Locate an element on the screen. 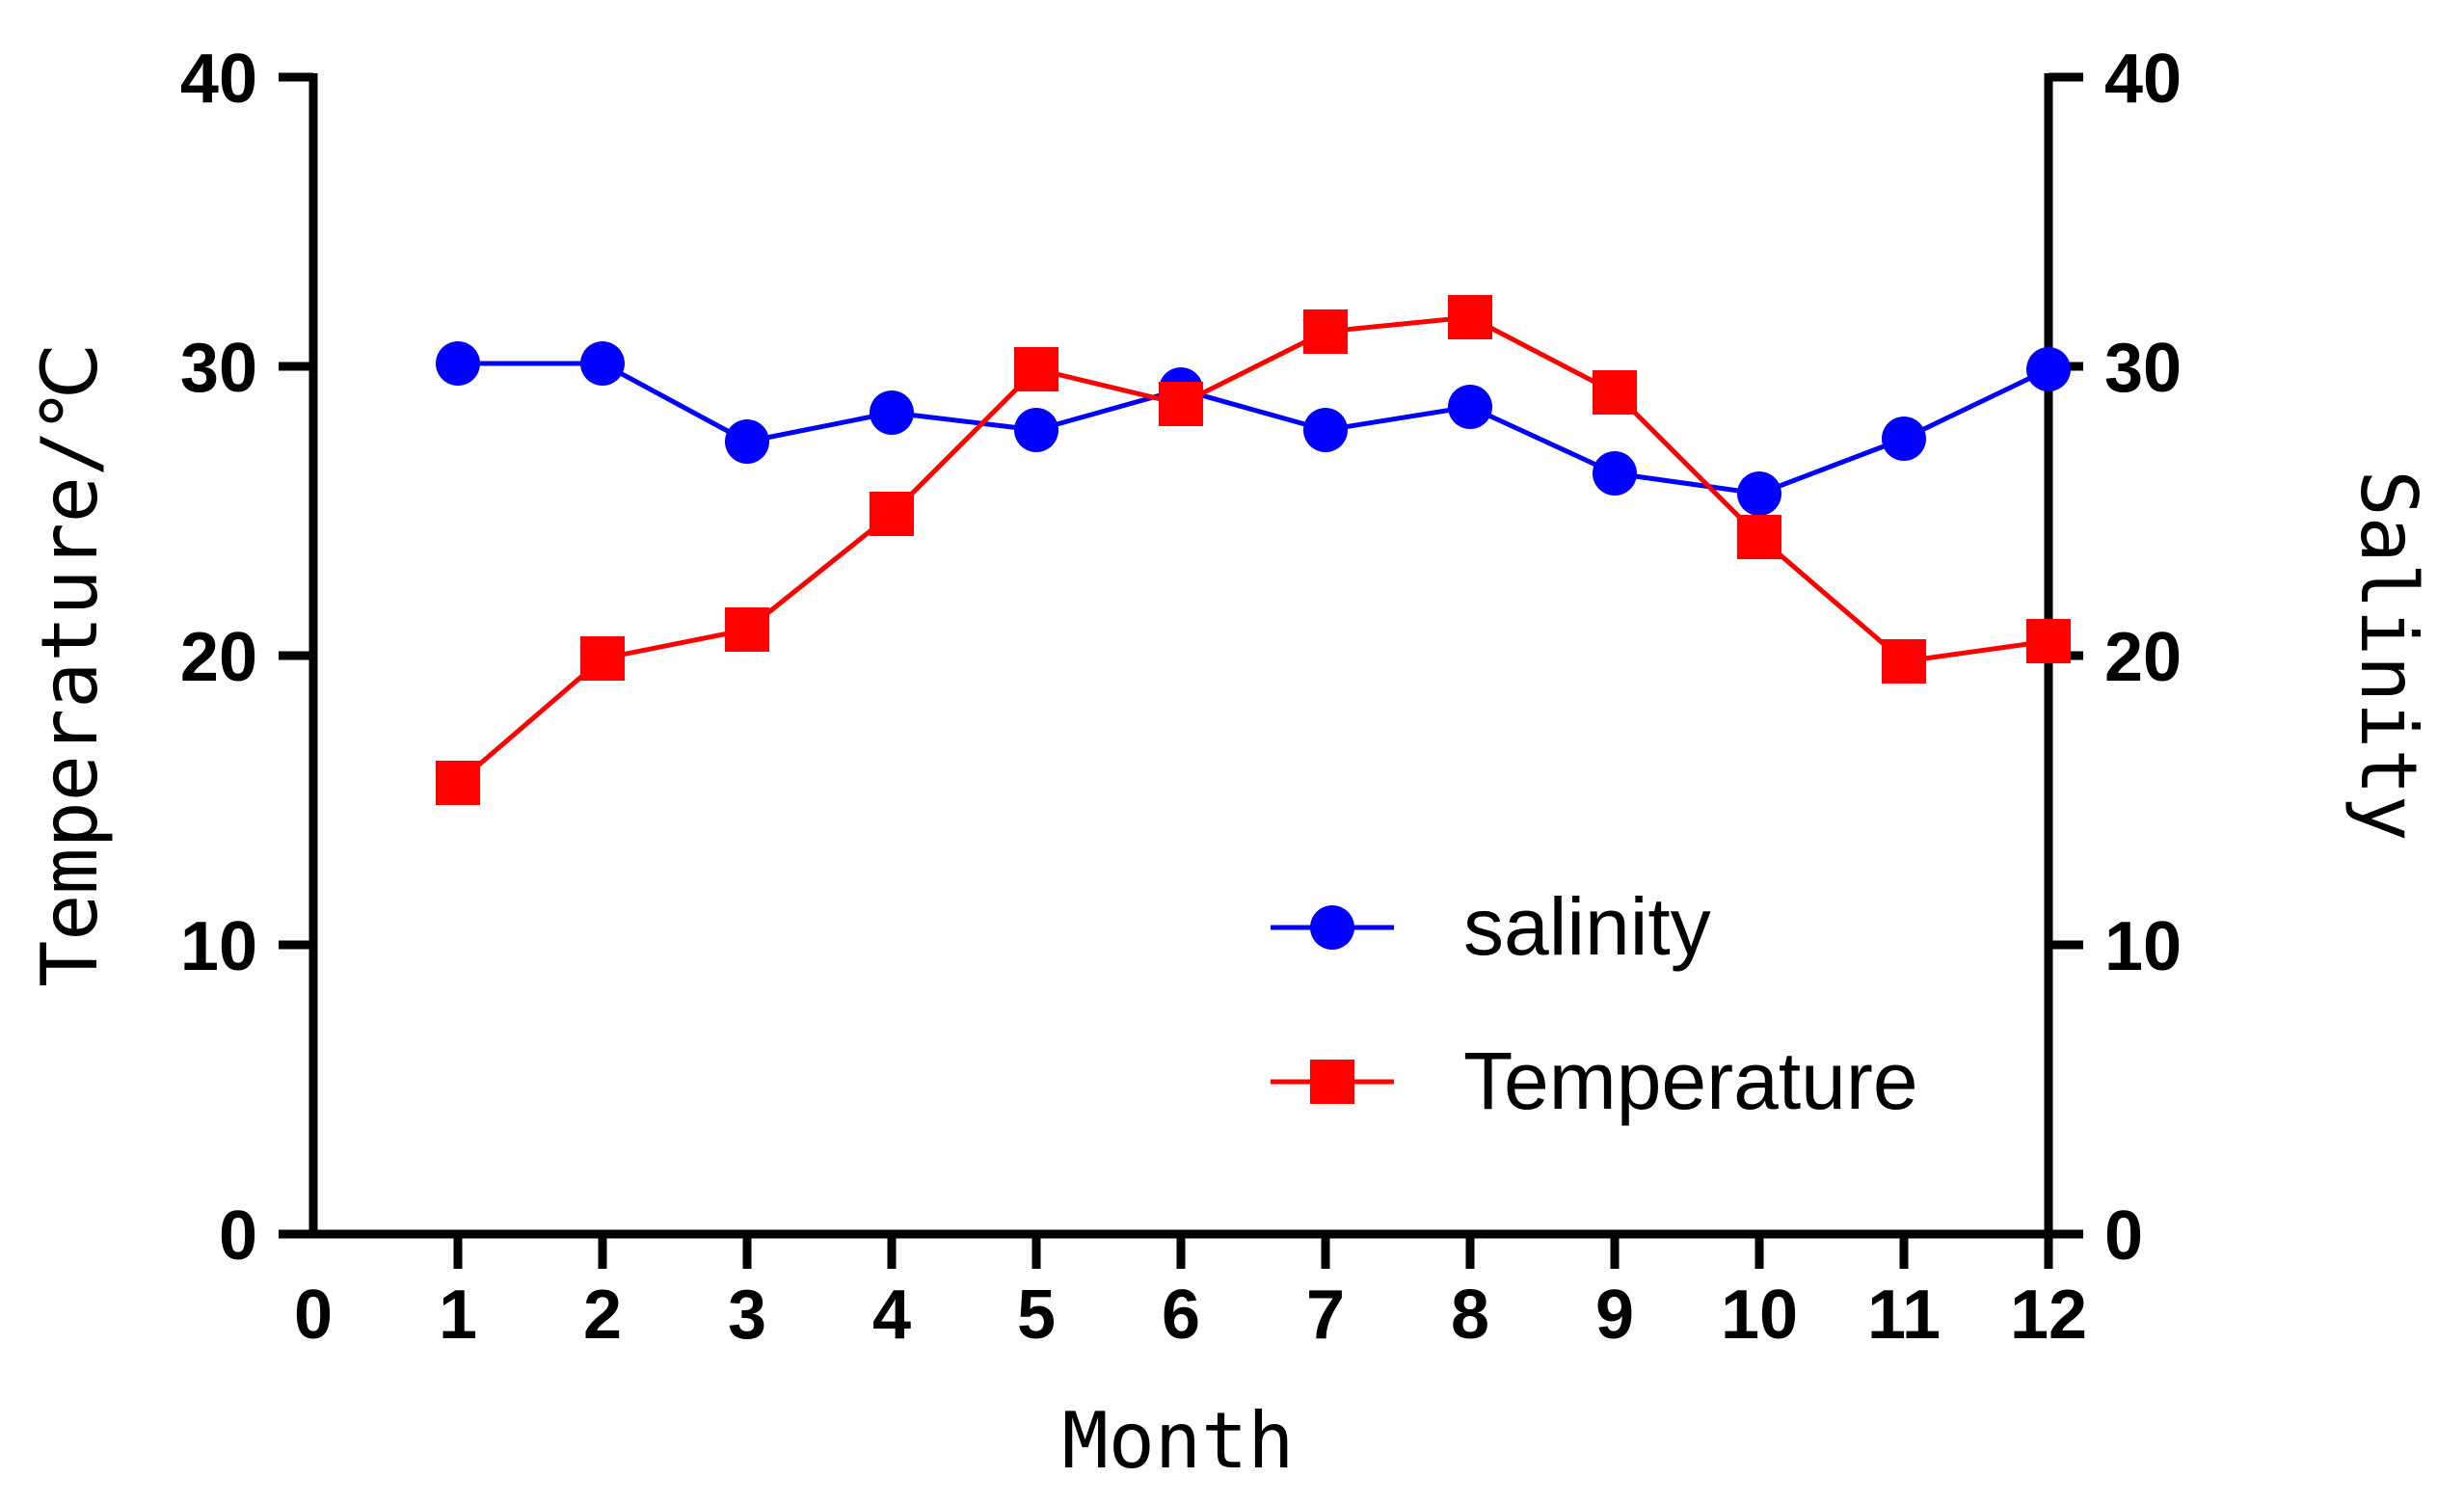  legend-temperature-marker is located at coordinates (1332, 1082).